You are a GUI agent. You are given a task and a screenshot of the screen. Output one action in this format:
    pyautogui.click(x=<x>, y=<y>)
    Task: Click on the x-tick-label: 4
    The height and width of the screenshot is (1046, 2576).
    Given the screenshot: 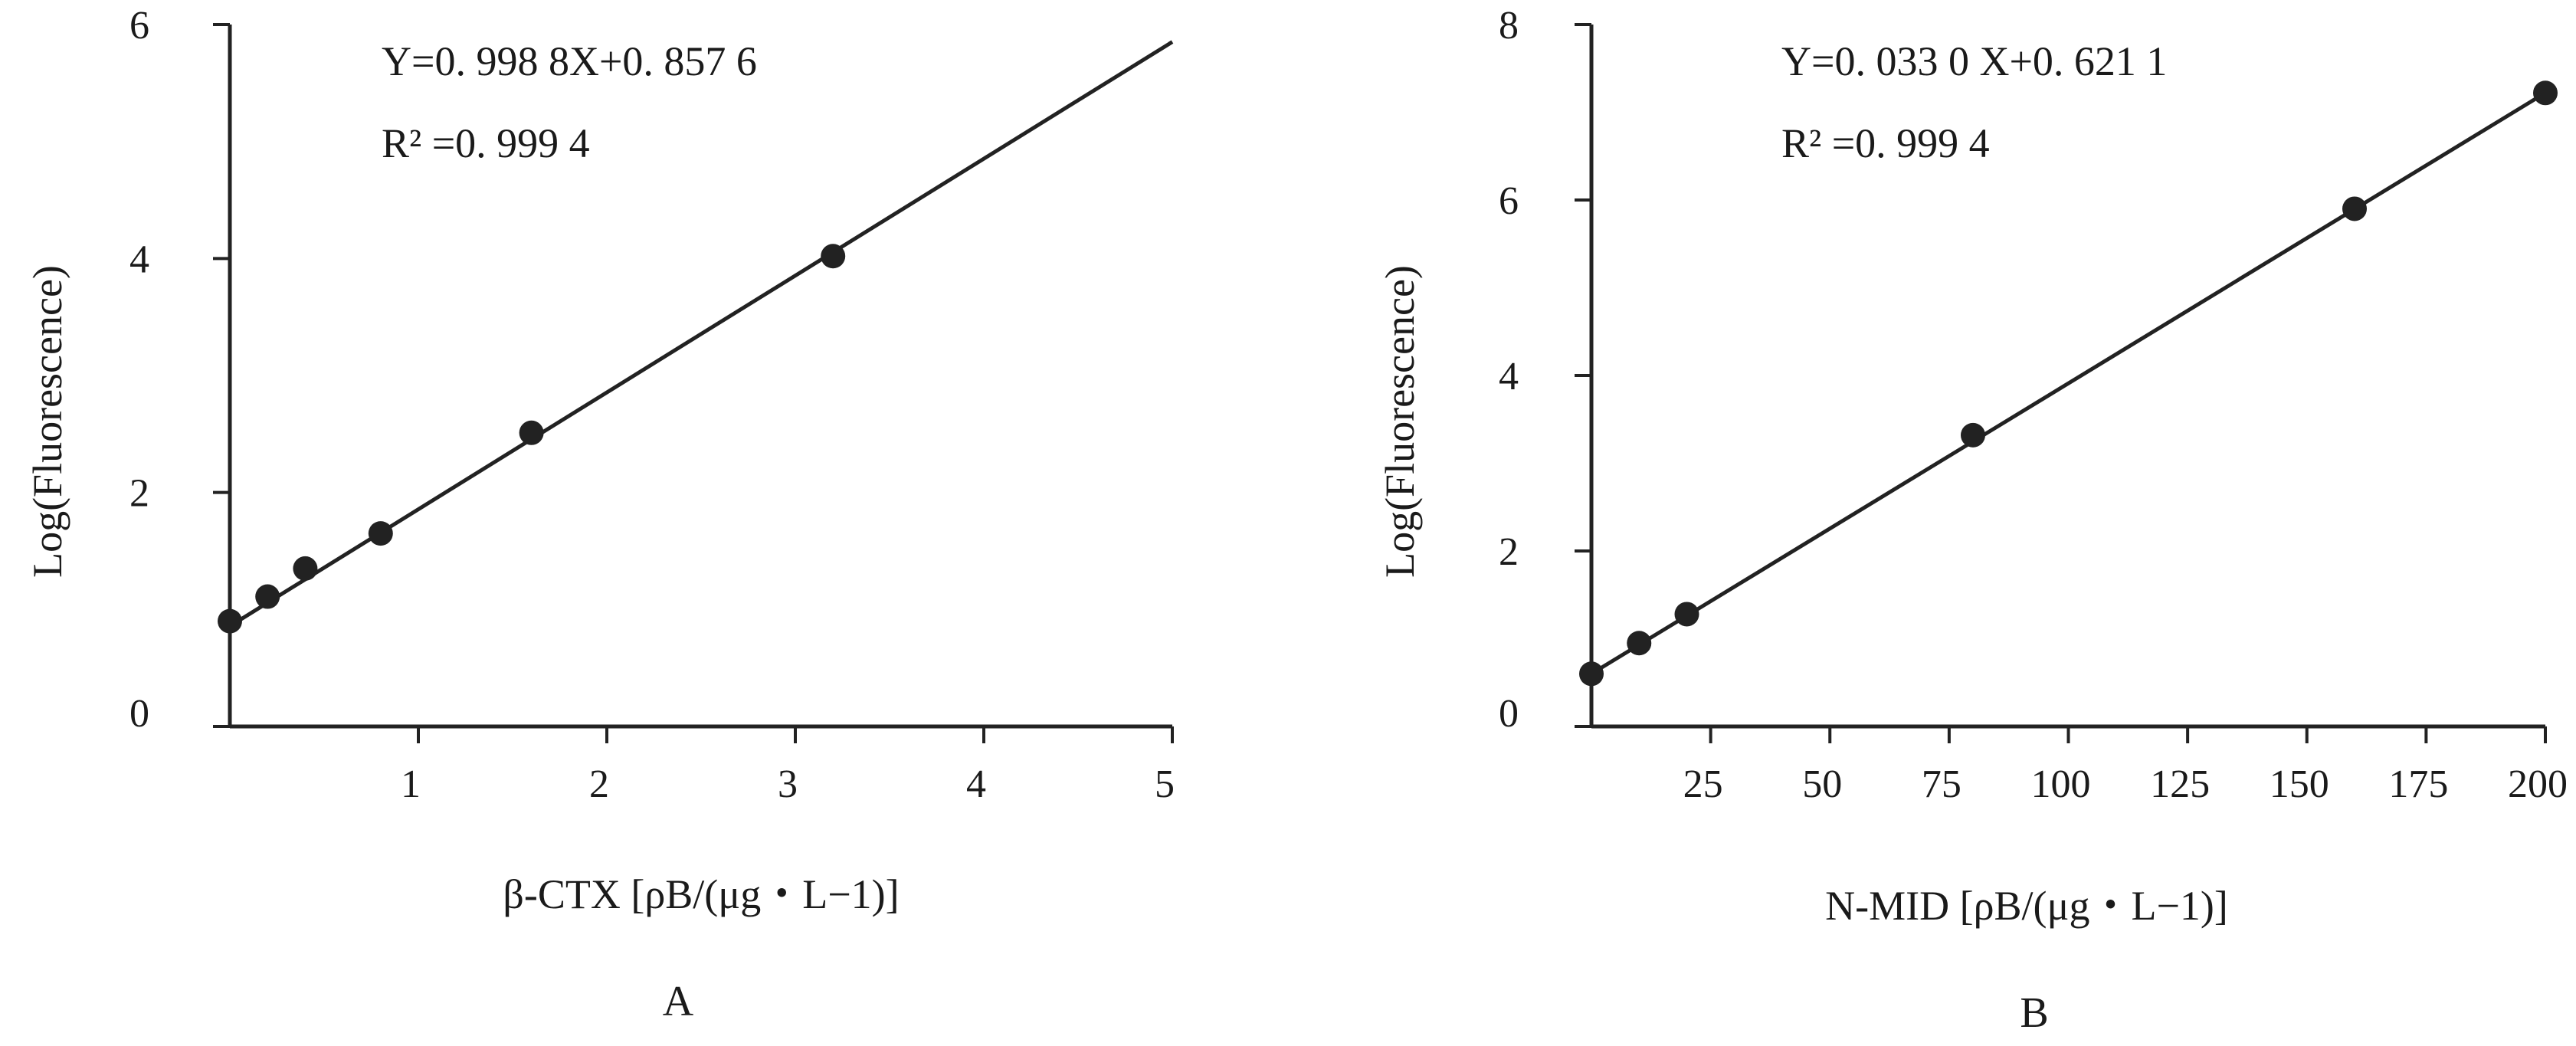 What is the action you would take?
    pyautogui.click(x=976, y=784)
    